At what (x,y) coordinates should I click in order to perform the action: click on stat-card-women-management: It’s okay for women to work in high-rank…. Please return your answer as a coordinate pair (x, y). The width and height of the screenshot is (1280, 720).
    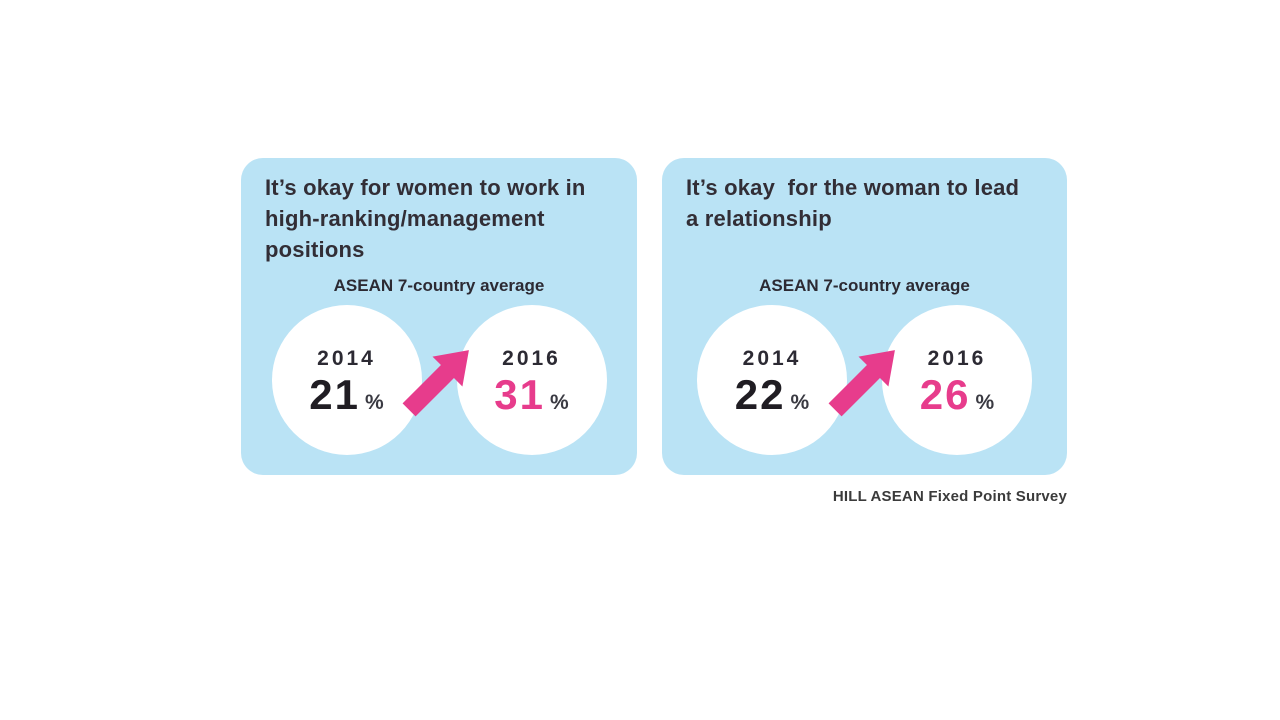
    Looking at the image, I should click on (439, 316).